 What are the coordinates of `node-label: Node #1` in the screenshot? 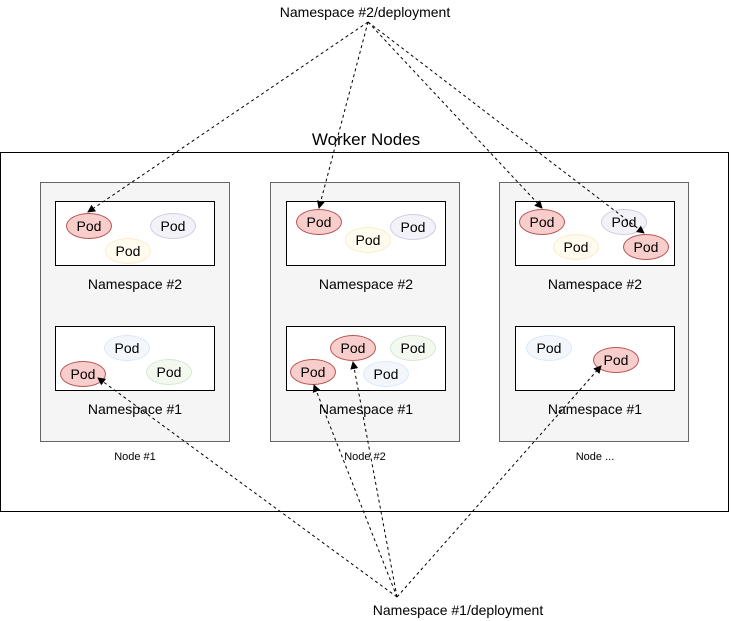 It's located at (135, 457).